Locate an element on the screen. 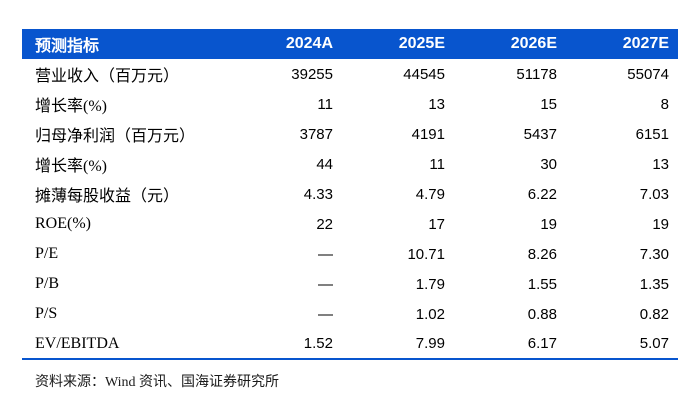  table-row: P/B — 1.79 1.55 1.35 is located at coordinates (350, 284).